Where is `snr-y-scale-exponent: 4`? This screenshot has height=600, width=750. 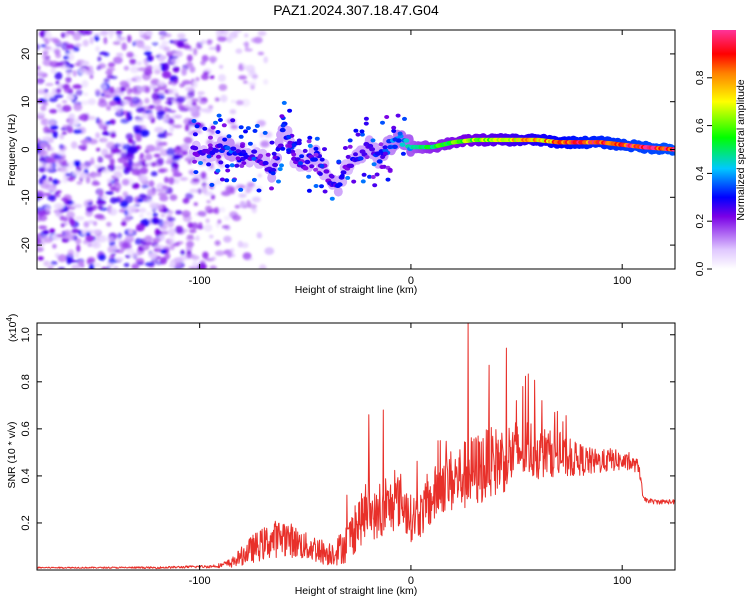 snr-y-scale-exponent: 4 is located at coordinates (9, 319).